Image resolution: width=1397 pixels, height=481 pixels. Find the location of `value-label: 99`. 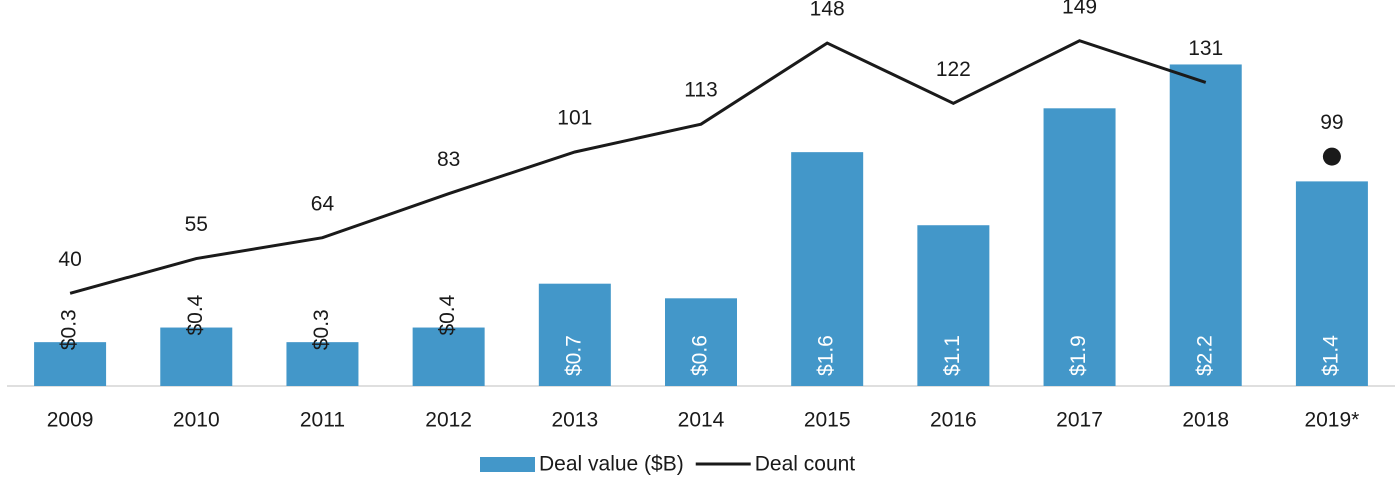

value-label: 99 is located at coordinates (1331, 122).